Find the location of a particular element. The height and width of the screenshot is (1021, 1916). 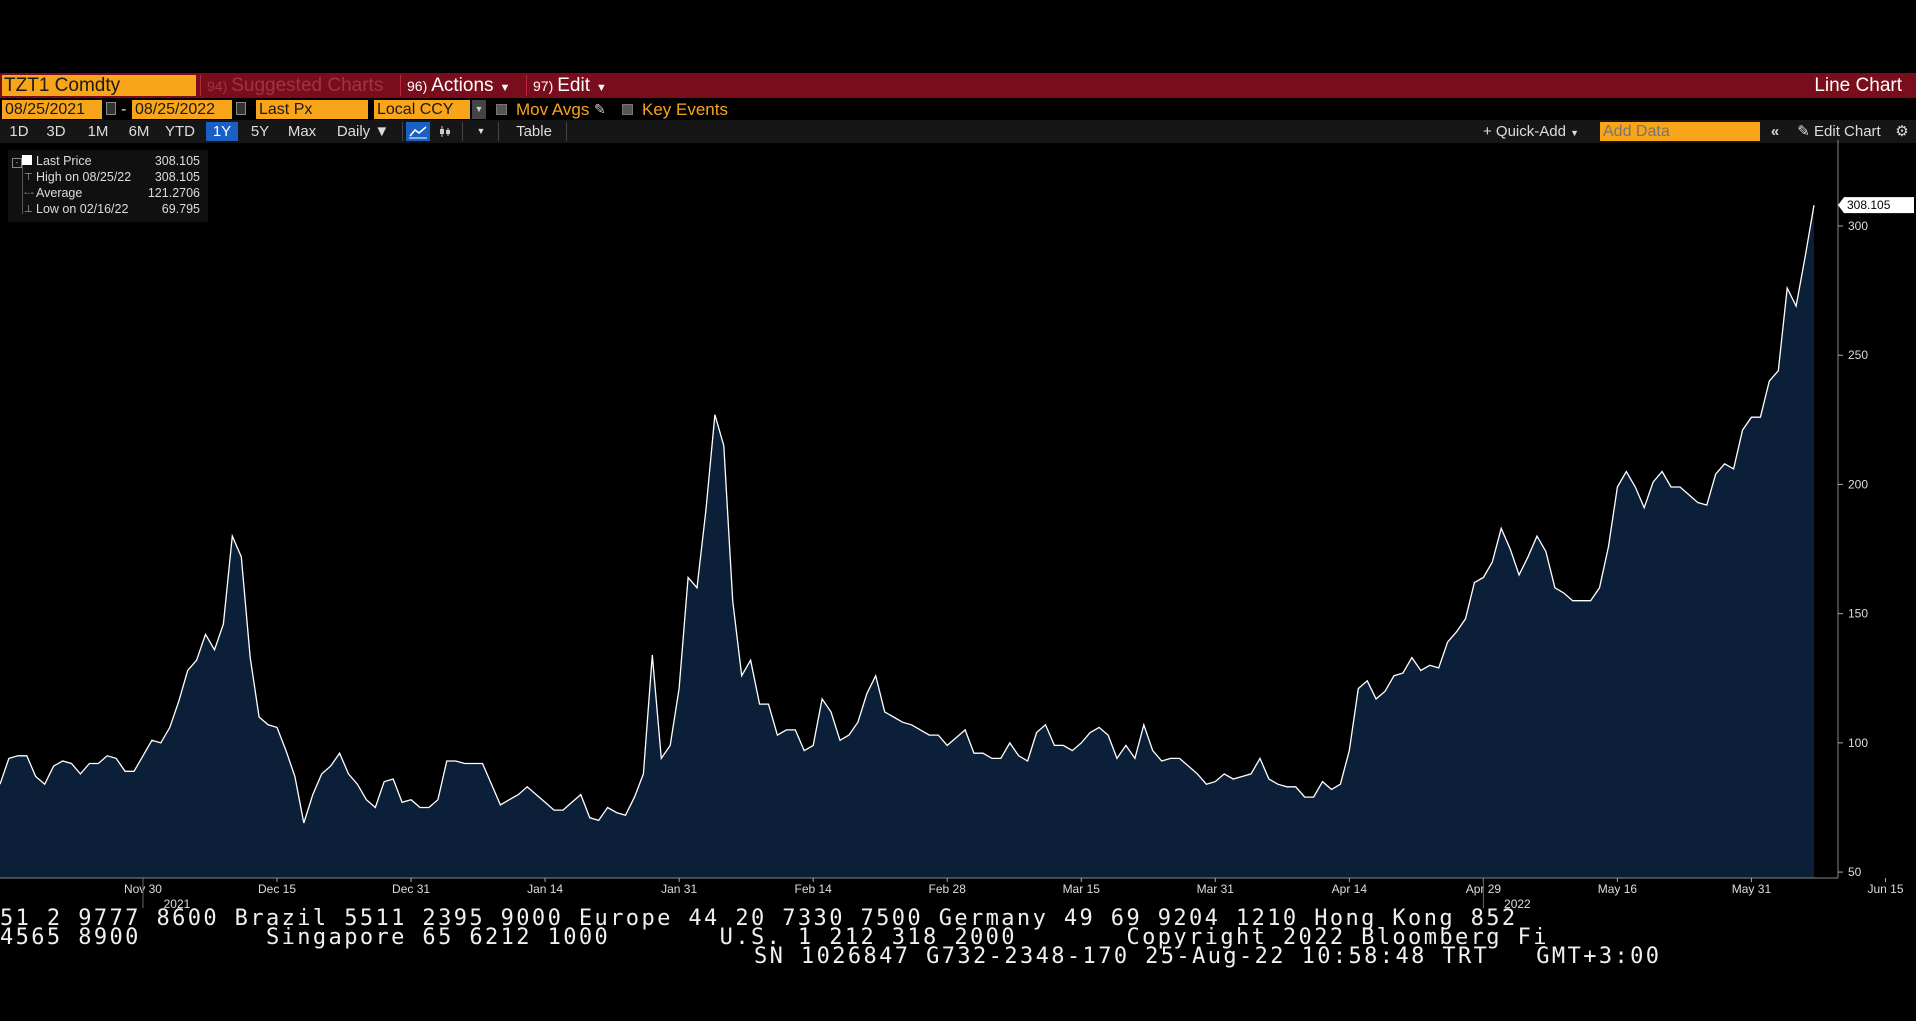

legend-high-value: 308.105 is located at coordinates (177, 177).